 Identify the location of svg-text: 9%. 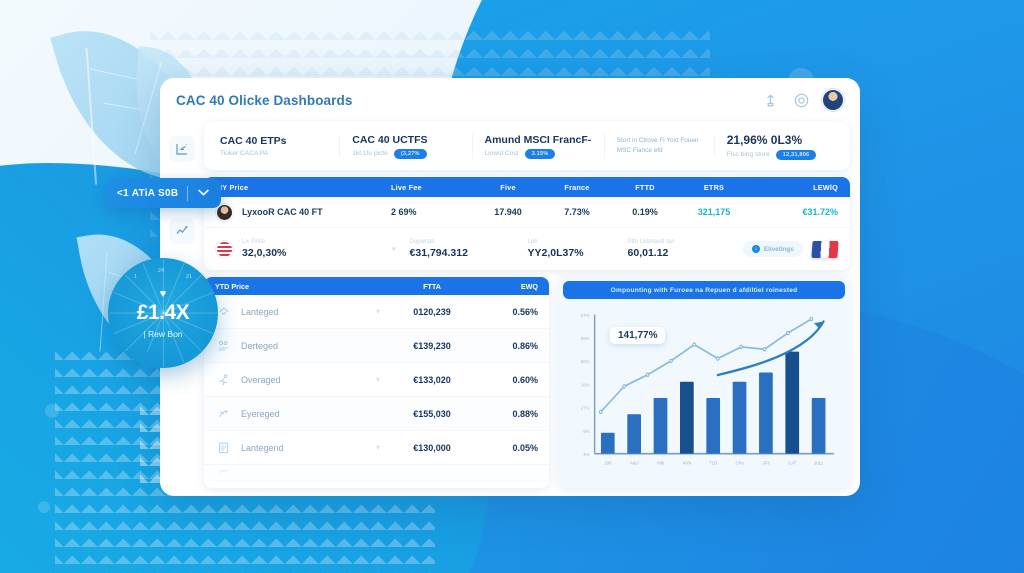
(586, 431).